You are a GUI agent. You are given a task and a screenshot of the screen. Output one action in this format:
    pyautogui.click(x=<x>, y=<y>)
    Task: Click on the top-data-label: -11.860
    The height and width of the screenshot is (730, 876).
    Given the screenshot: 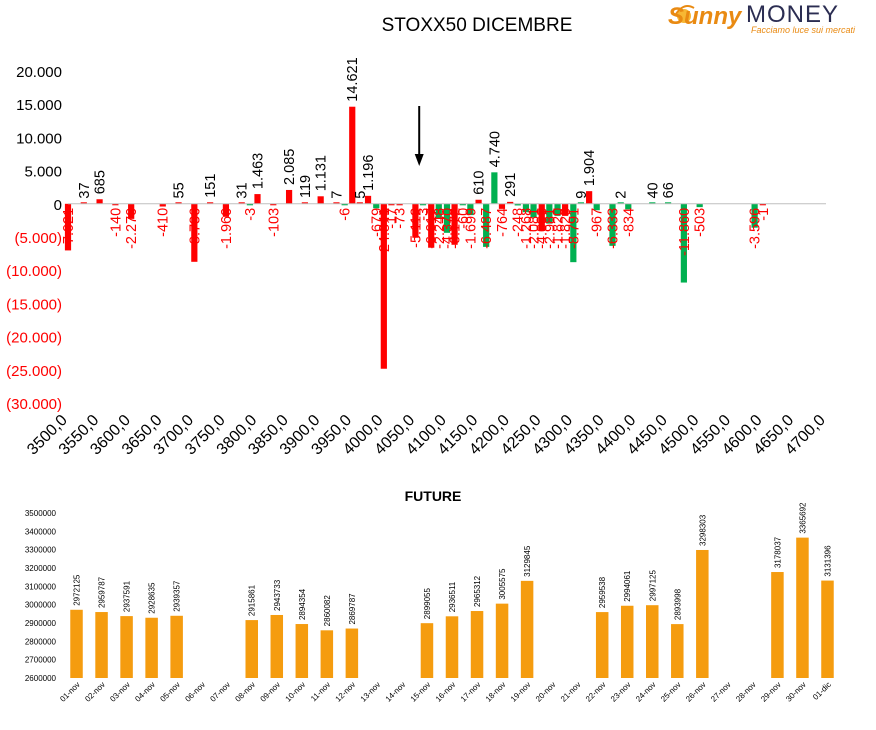 What is the action you would take?
    pyautogui.click(x=685, y=232)
    